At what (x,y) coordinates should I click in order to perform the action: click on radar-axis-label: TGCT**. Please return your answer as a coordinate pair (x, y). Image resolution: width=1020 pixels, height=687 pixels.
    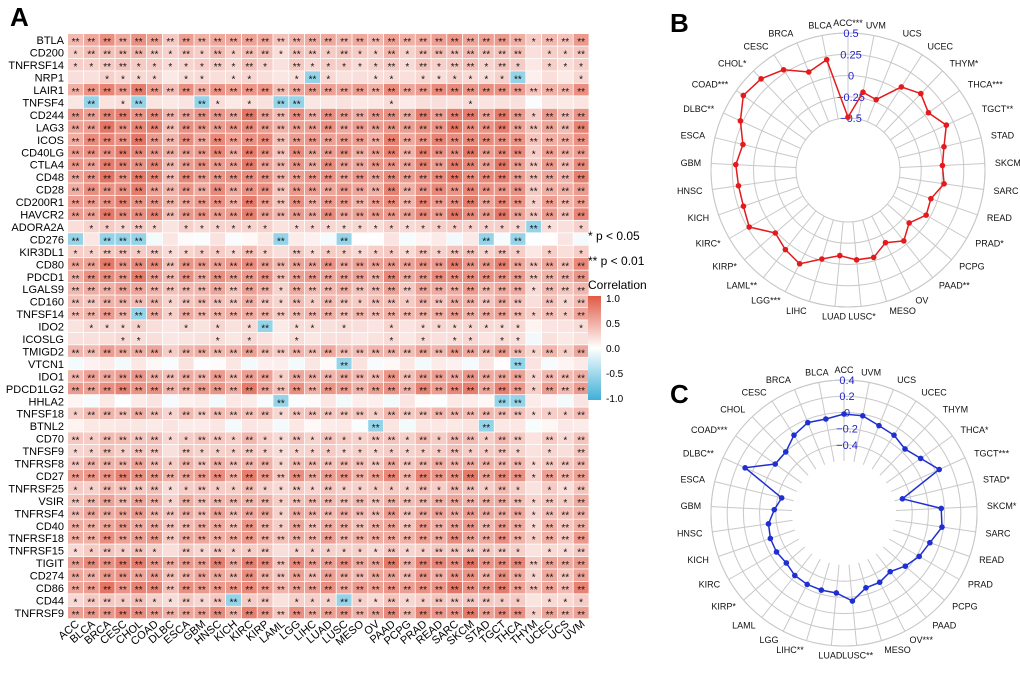
    Looking at the image, I should click on (998, 109).